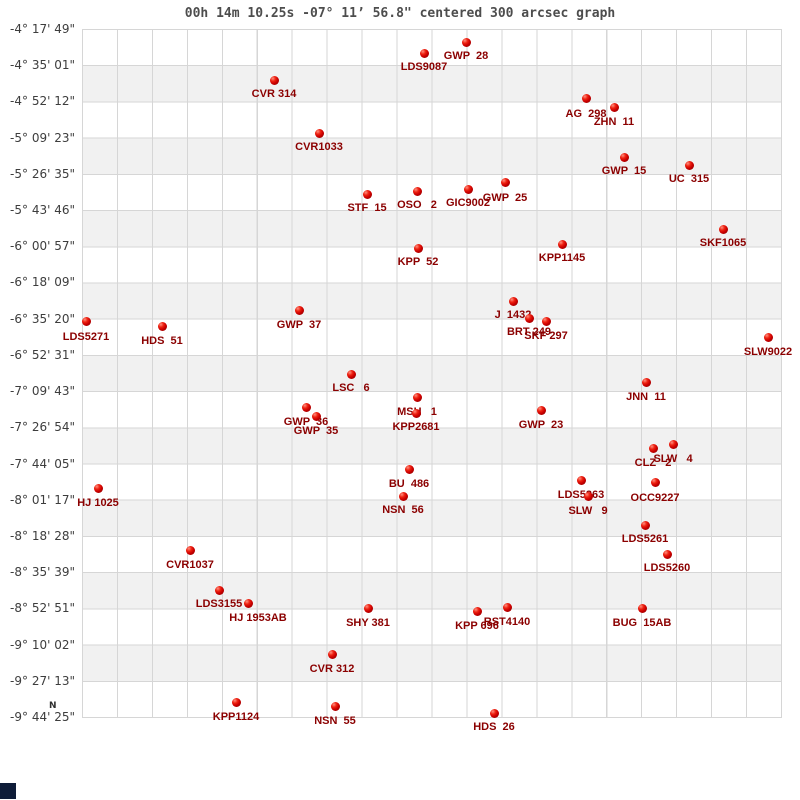 This screenshot has height=800, width=800. Describe the element at coordinates (258, 618) in the screenshot. I see `star-label: HJ 1953AB` at that location.